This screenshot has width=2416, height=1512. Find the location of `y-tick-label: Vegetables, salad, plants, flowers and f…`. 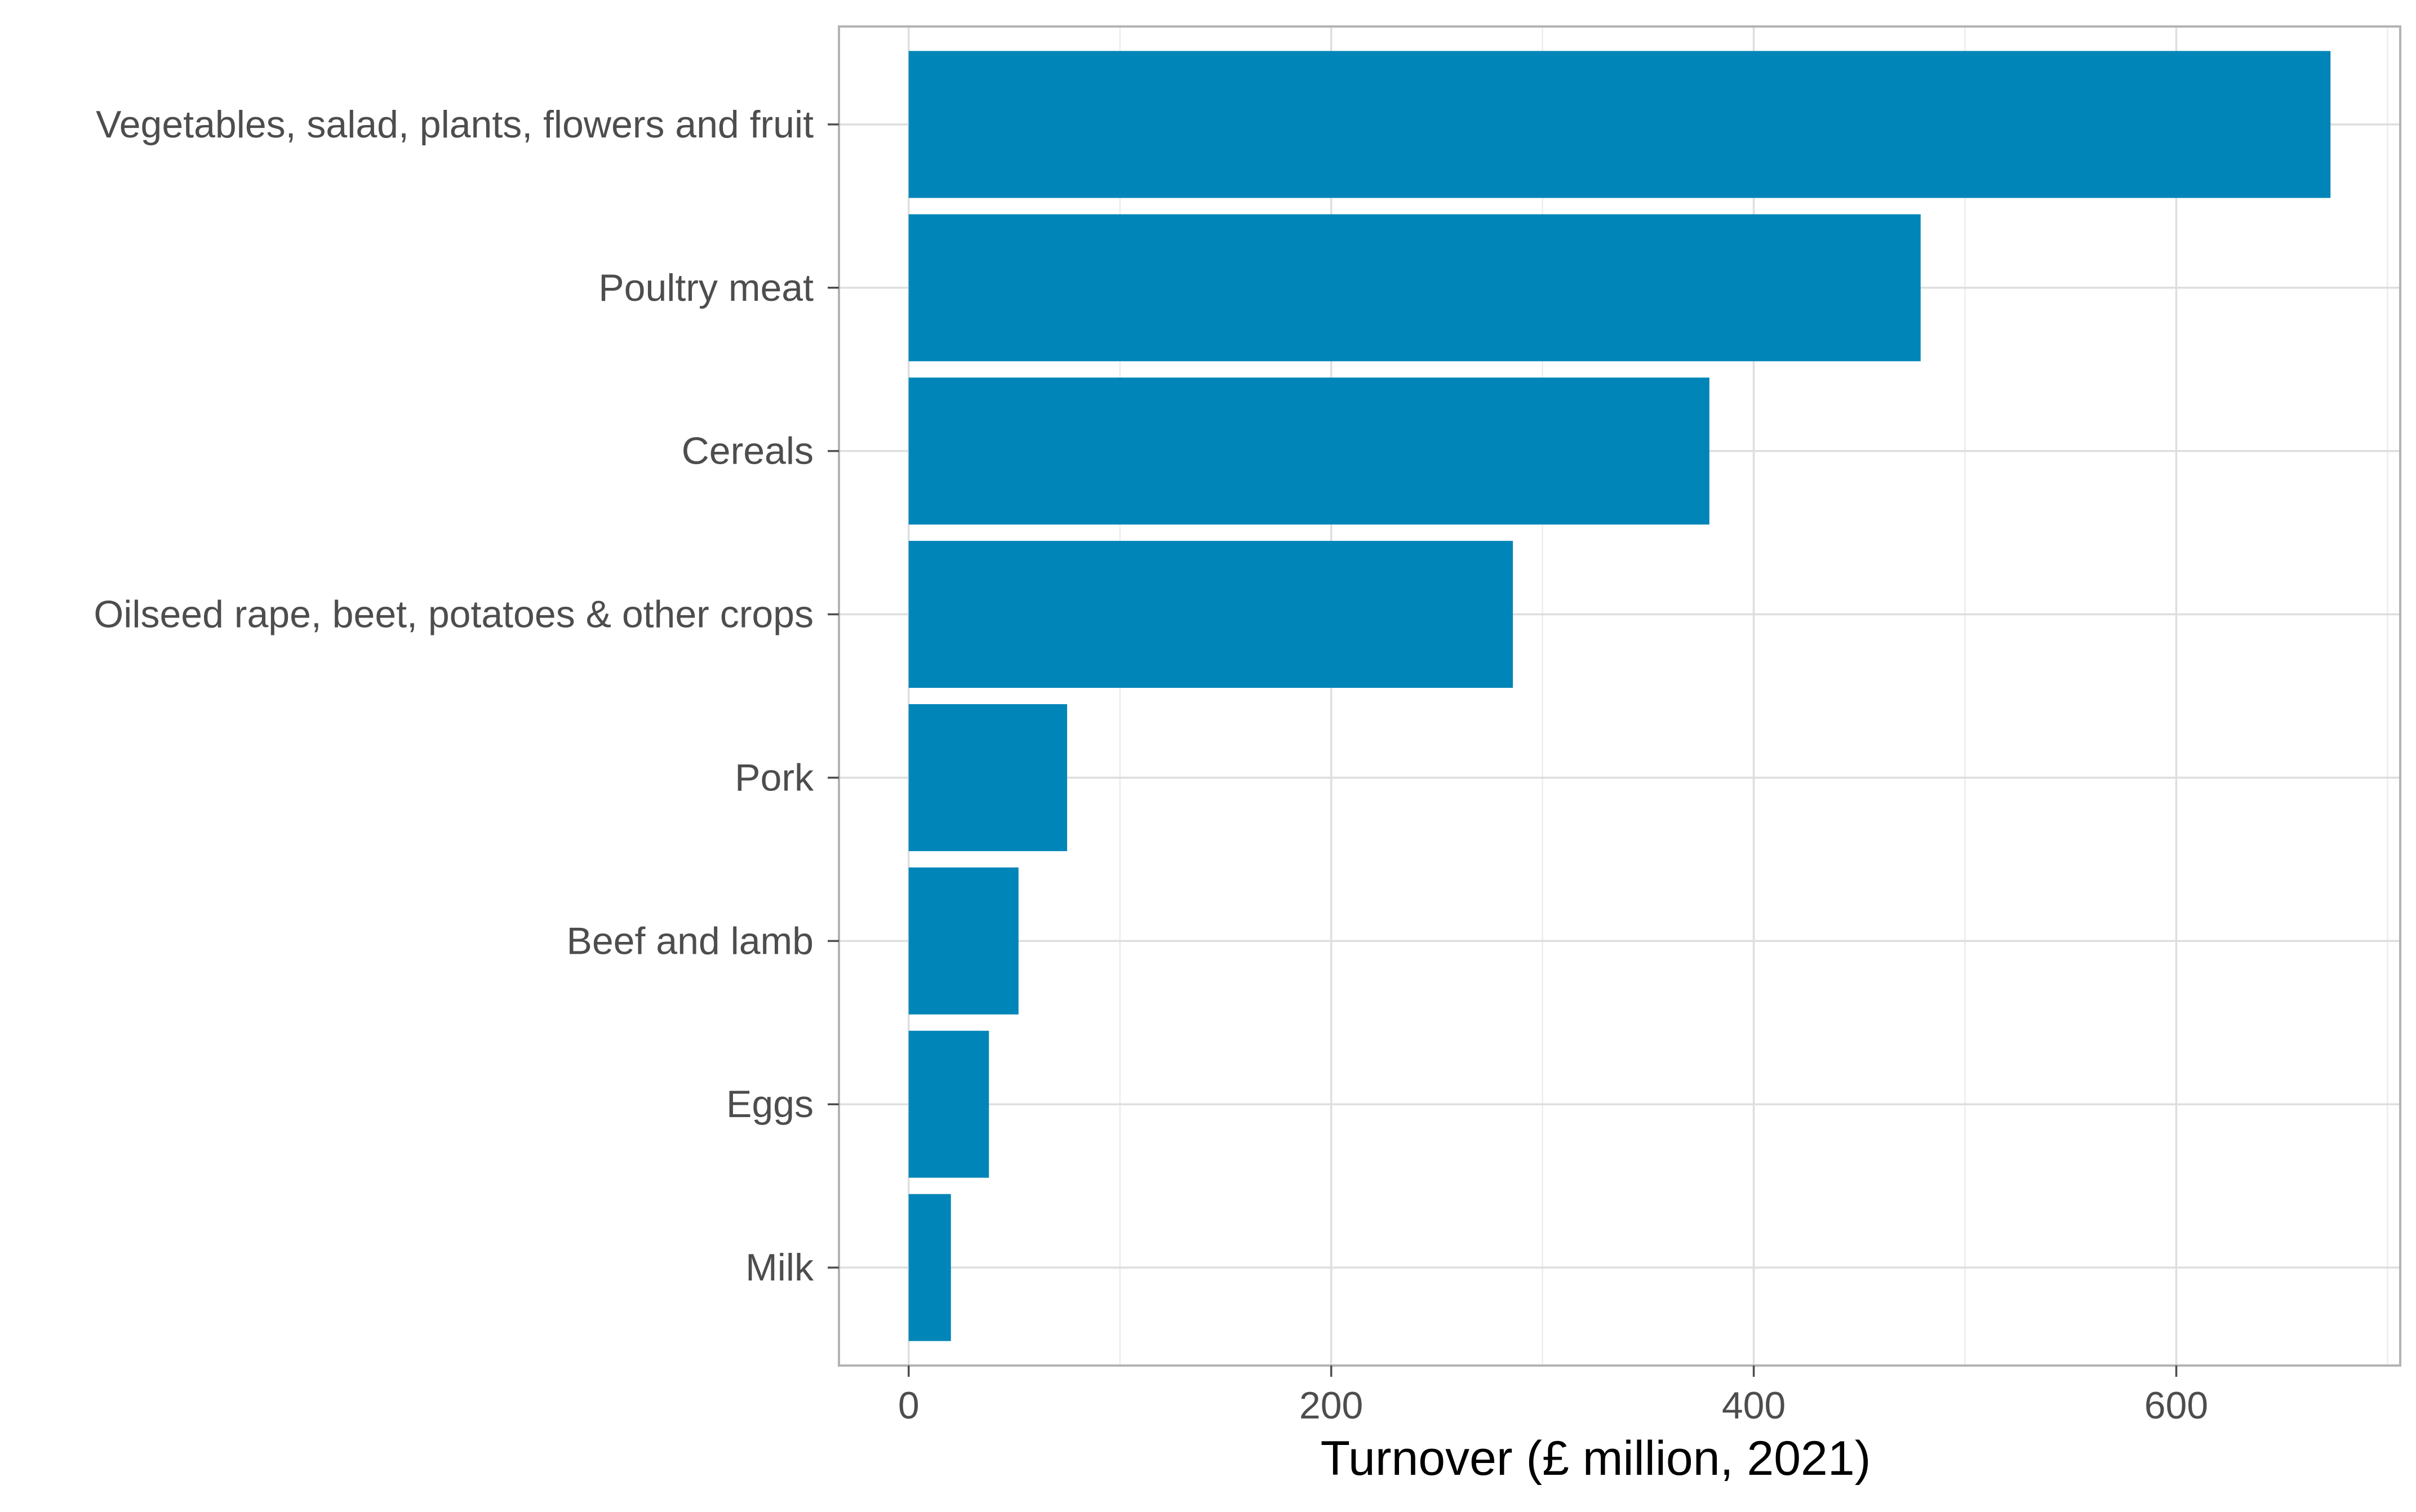

y-tick-label: Vegetables, salad, plants, flowers and f… is located at coordinates (455, 124).